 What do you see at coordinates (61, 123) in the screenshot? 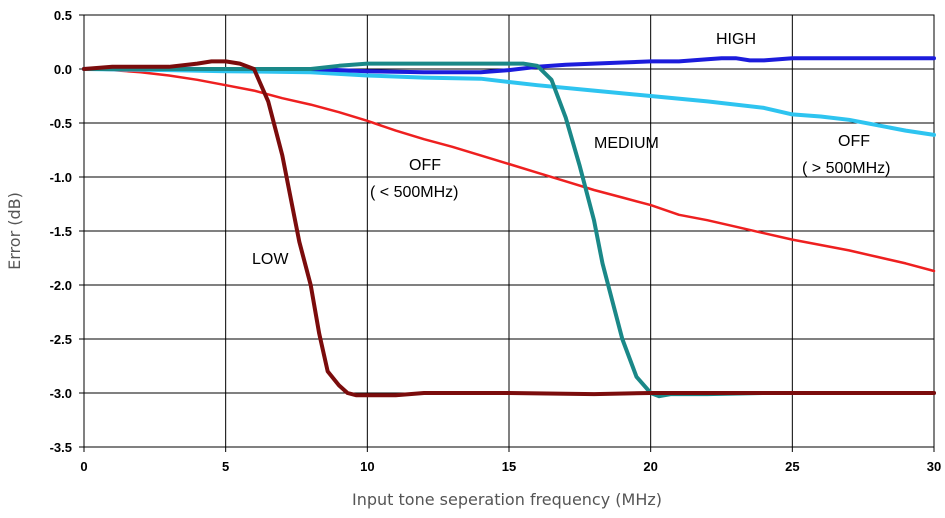
I see `y-tick-label: -0.5` at bounding box center [61, 123].